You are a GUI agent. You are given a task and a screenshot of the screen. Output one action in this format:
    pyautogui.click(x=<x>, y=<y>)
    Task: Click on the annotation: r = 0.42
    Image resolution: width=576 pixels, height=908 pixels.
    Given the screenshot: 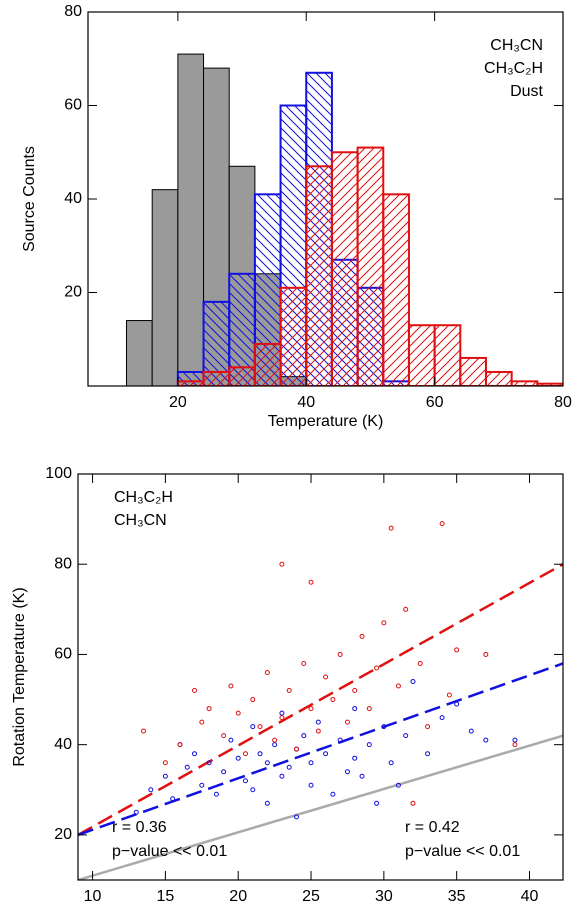 What is the action you would take?
    pyautogui.click(x=432, y=827)
    